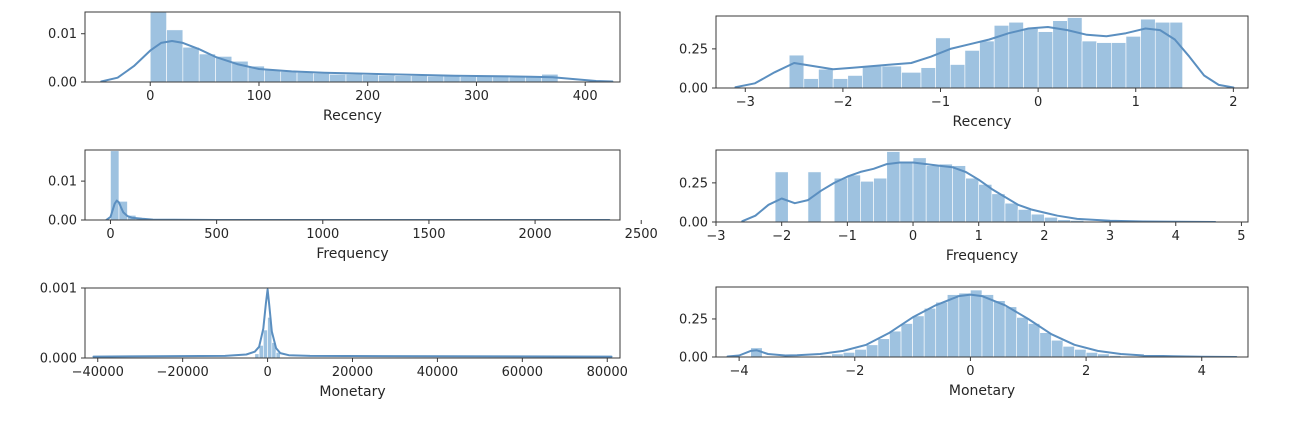  Describe the element at coordinates (739, 371) in the screenshot. I see `x-tick-label: −4` at that location.